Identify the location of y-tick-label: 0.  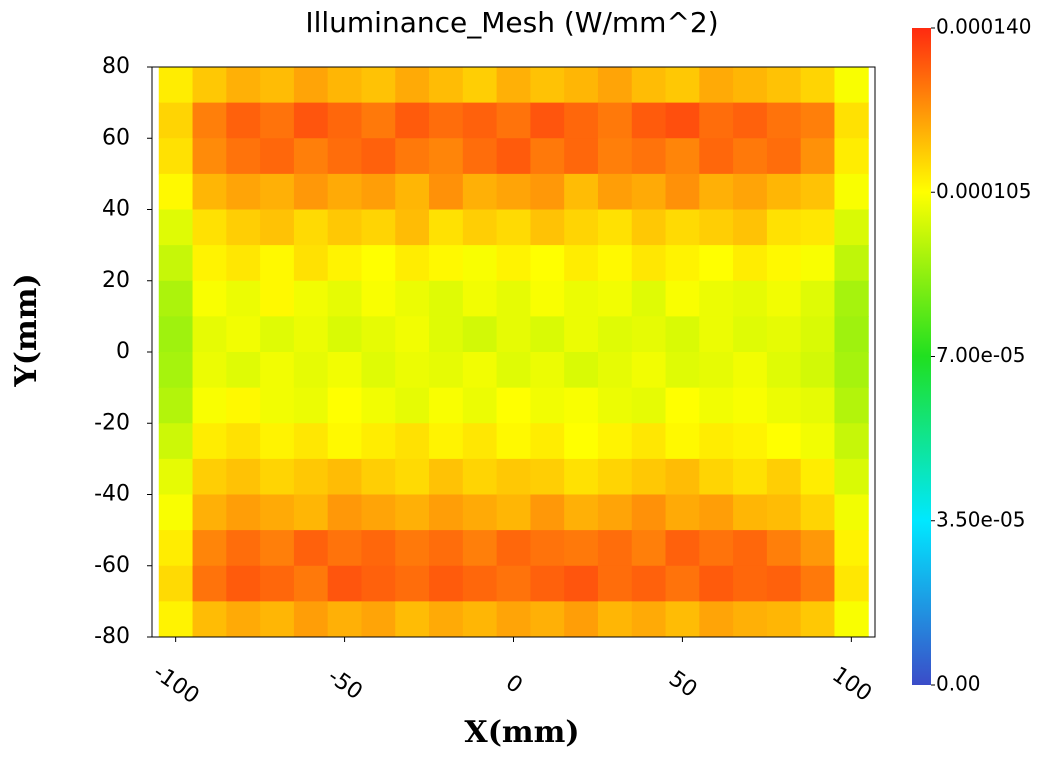
(123, 351).